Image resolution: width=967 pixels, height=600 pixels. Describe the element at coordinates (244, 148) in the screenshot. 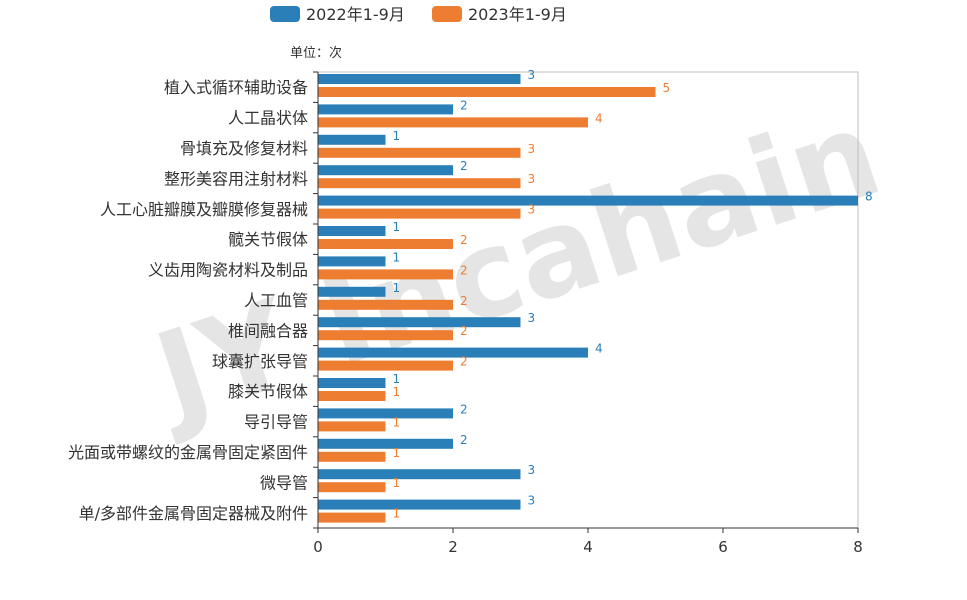

I see `category-label: 骨填充及修复材料` at that location.